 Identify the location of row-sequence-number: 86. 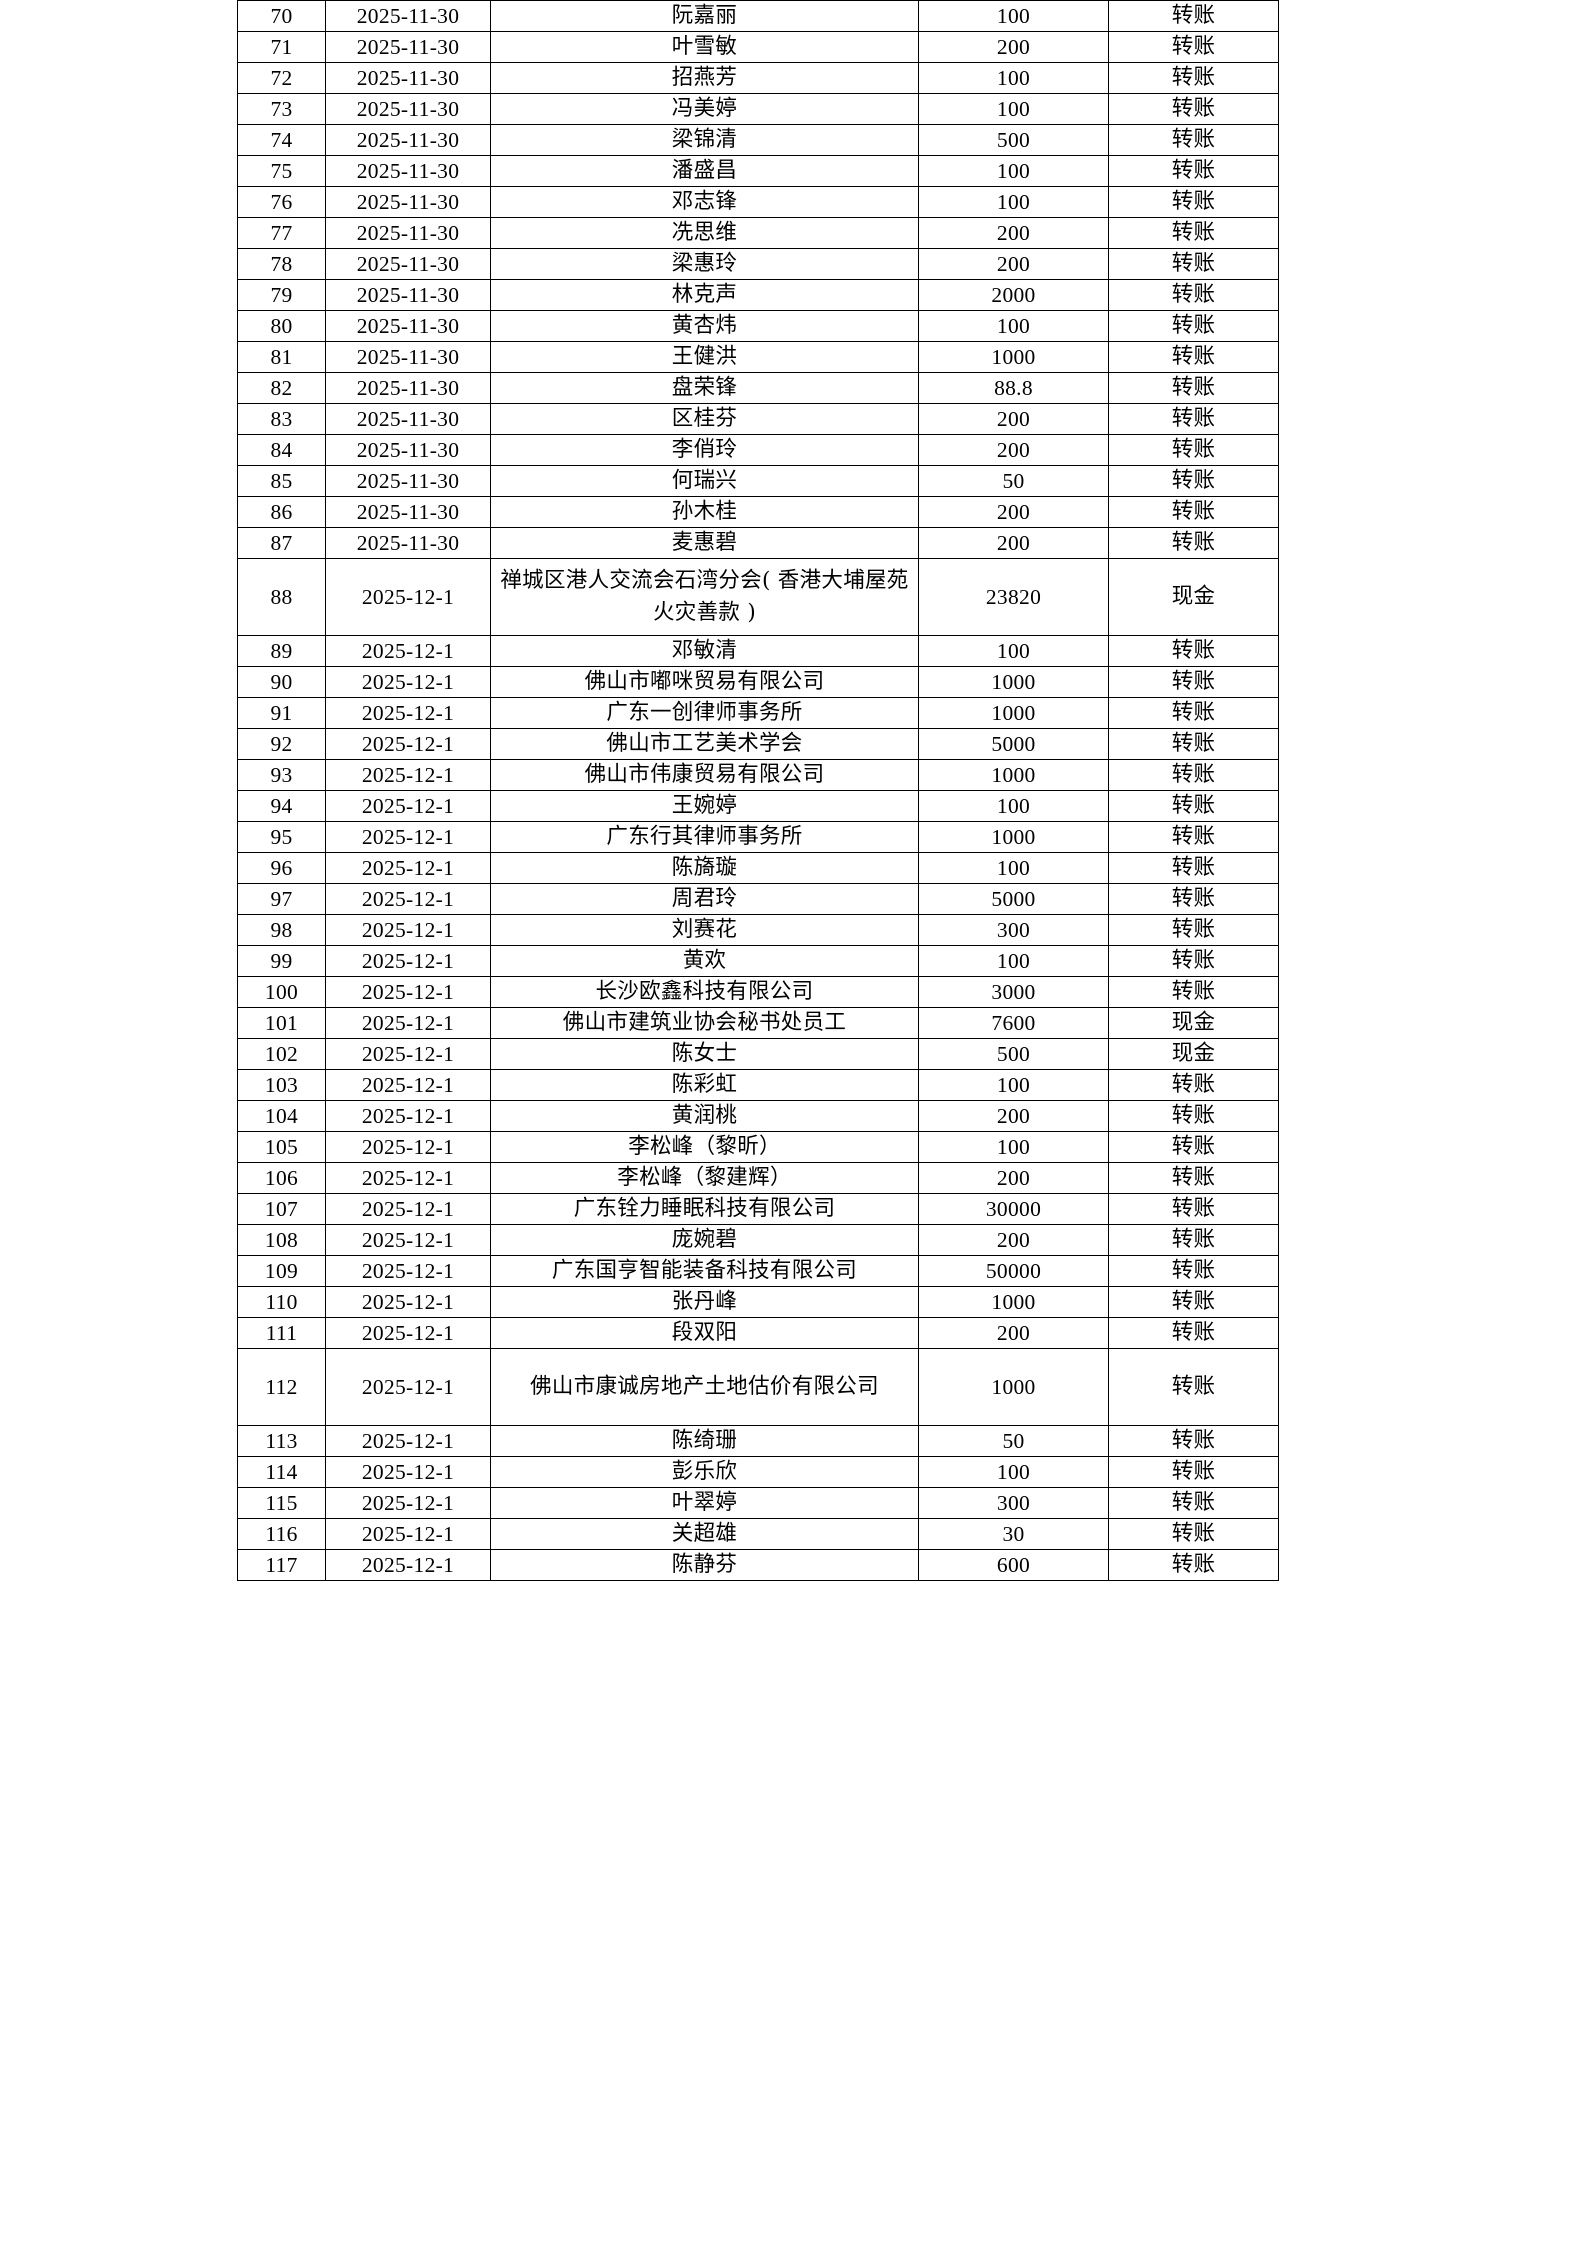
(281, 512).